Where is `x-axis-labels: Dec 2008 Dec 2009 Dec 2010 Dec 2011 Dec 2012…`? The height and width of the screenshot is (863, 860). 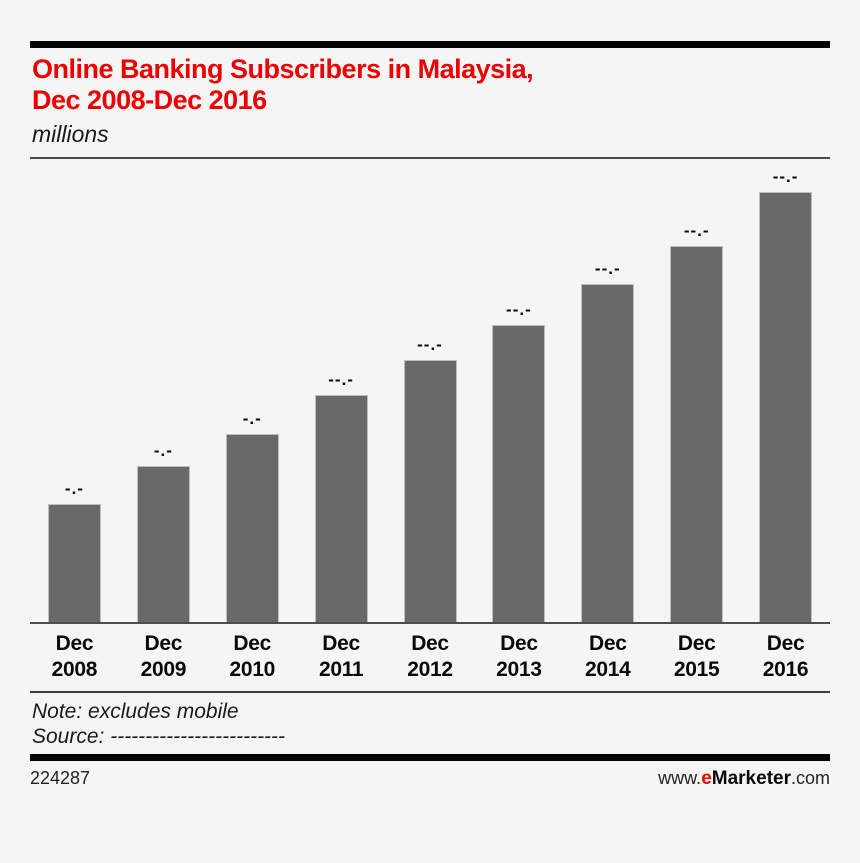 x-axis-labels: Dec 2008 Dec 2009 Dec 2010 Dec 2011 Dec 2012… is located at coordinates (430, 653).